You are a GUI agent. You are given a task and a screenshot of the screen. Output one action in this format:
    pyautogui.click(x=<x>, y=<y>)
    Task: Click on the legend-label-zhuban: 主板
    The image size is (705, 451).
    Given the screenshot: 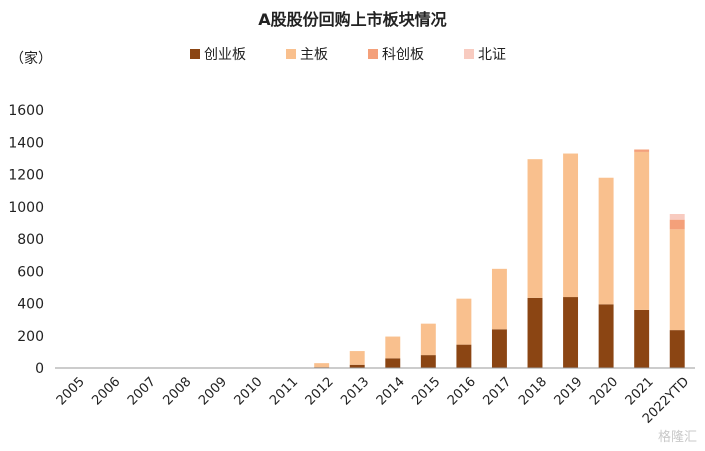 What is the action you would take?
    pyautogui.click(x=314, y=55)
    